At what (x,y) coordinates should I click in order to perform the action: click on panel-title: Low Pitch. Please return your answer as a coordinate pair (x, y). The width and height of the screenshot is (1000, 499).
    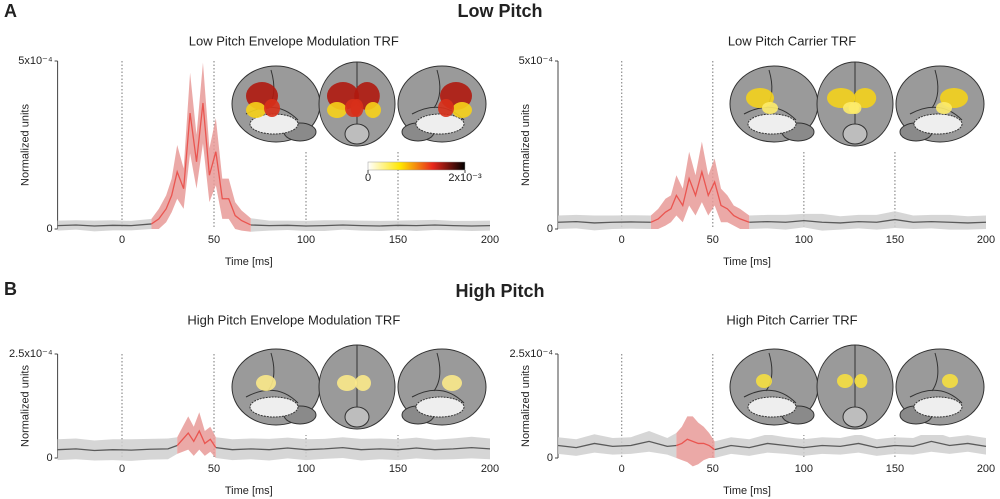
    Looking at the image, I should click on (500, 11).